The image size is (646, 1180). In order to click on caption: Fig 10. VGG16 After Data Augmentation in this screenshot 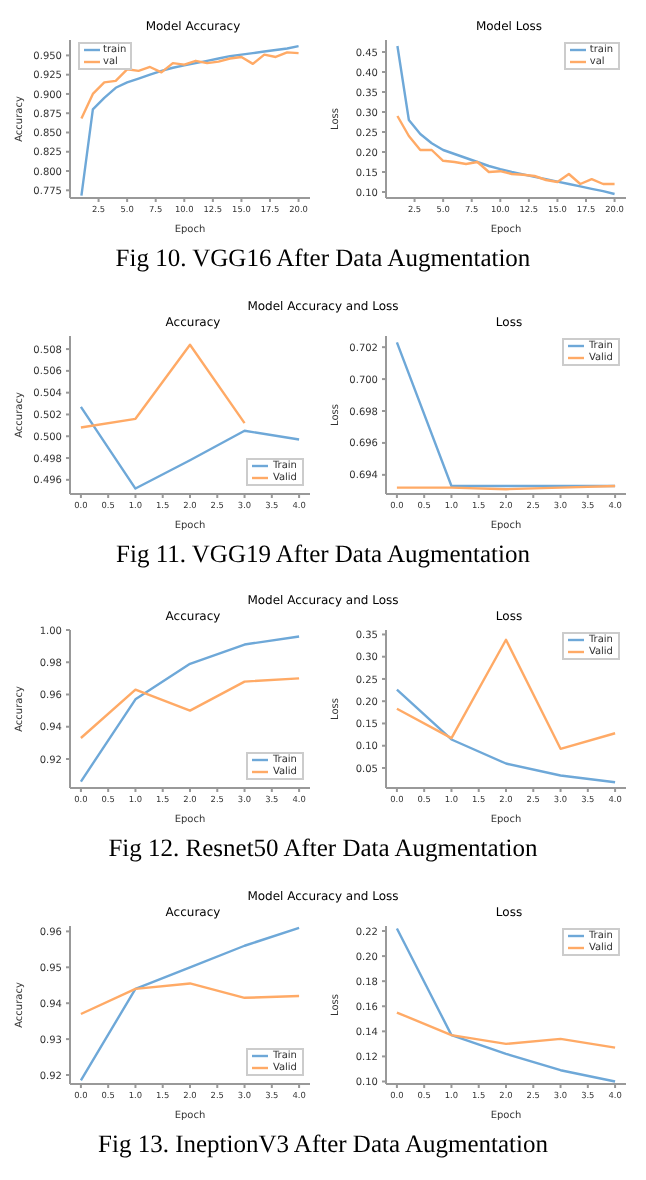, I will do `click(323, 259)`.